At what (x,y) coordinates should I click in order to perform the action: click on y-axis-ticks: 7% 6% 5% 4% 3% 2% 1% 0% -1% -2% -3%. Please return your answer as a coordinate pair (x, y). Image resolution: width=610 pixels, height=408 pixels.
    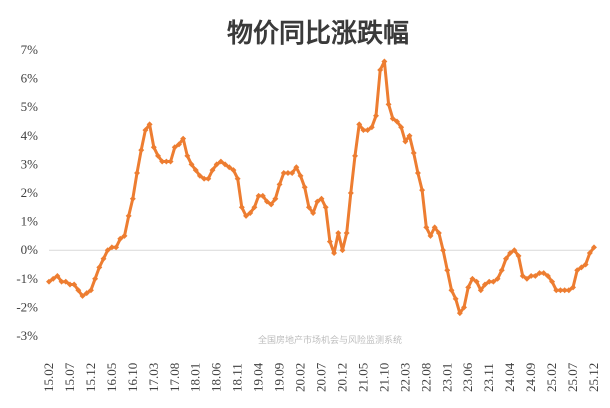
    Looking at the image, I should click on (27, 192).